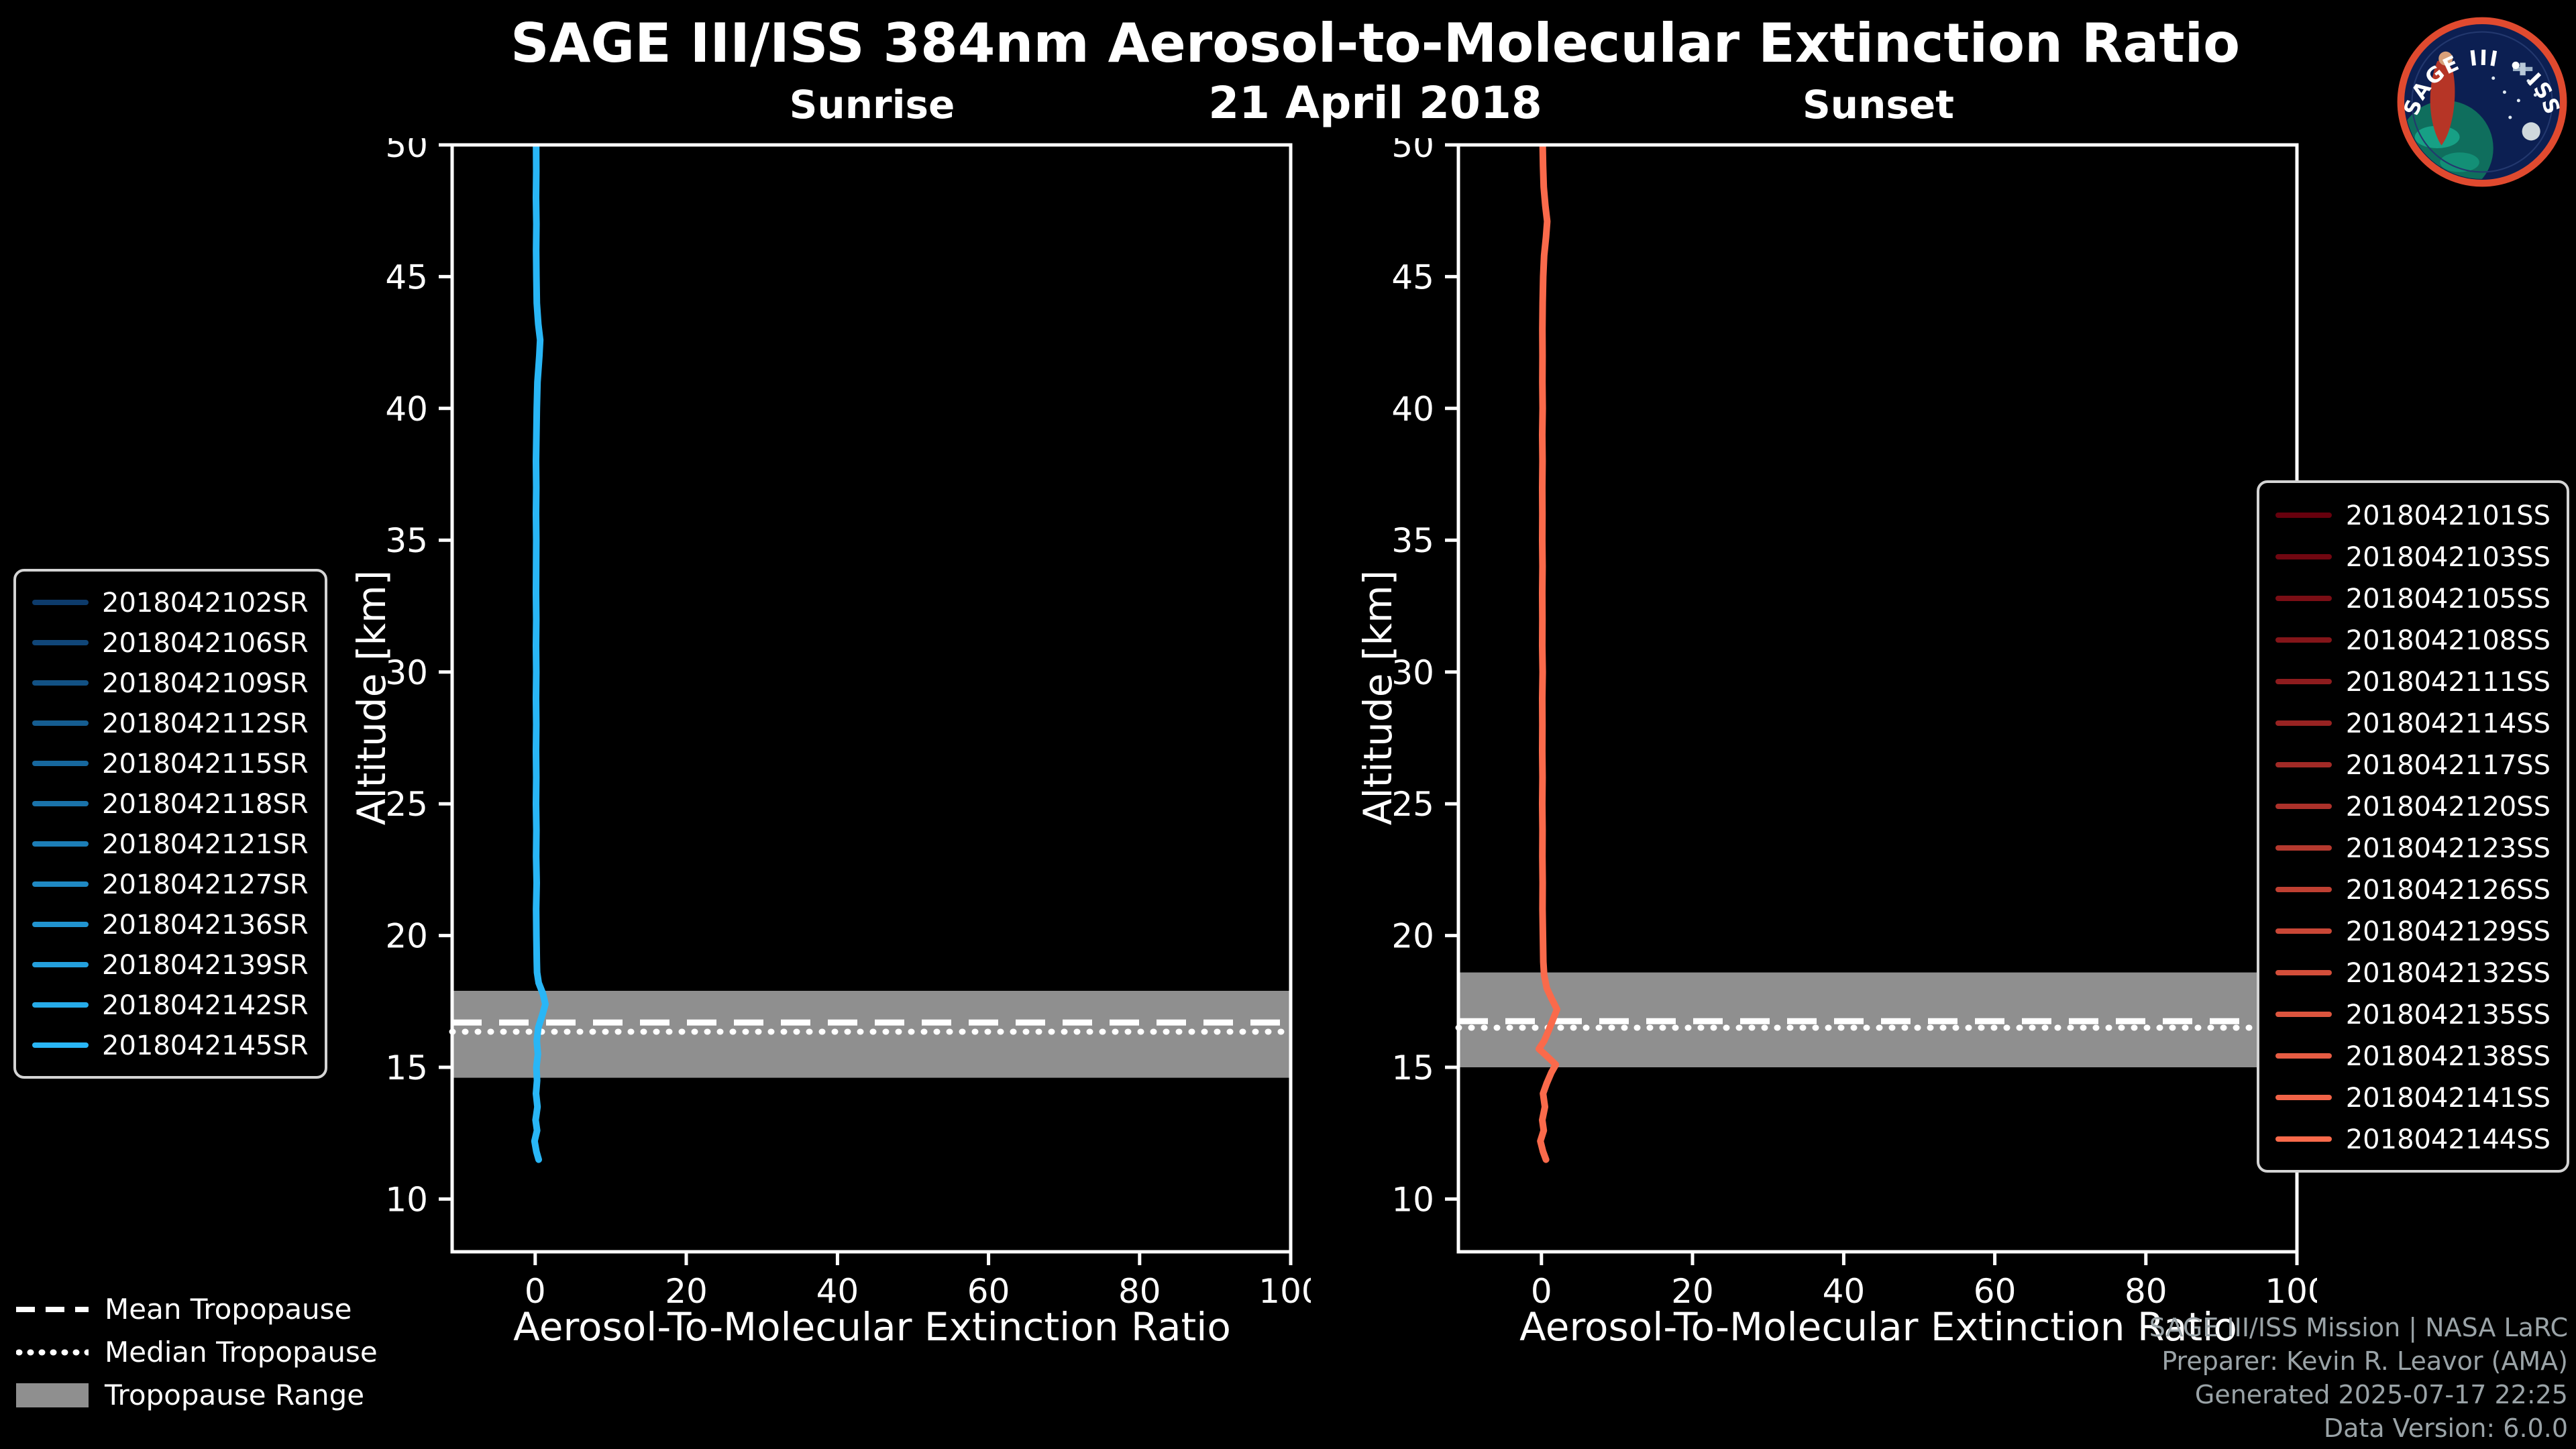 Image resolution: width=2576 pixels, height=1449 pixels. What do you see at coordinates (872, 1327) in the screenshot?
I see `x-axis-label-sunrise: Aerosol-To-Molecular Extinction Ratio` at bounding box center [872, 1327].